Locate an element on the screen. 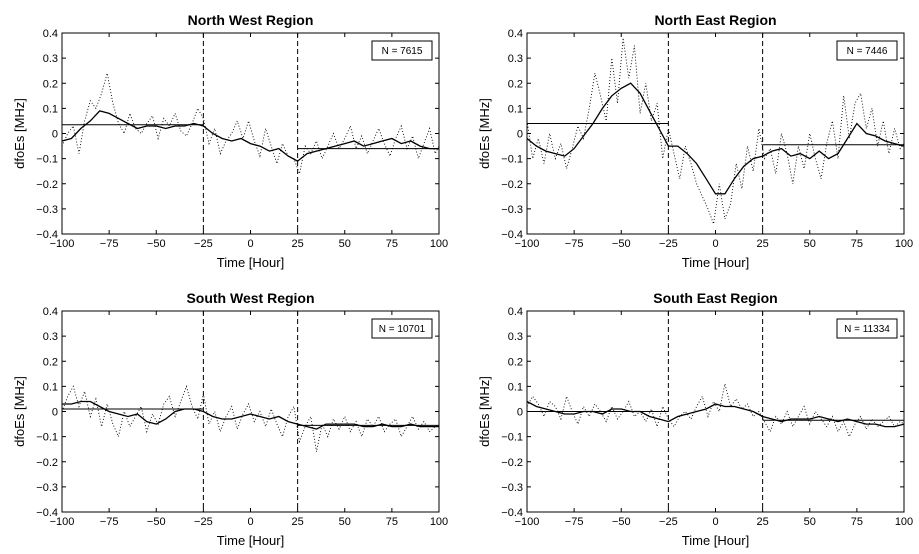  sample-count-label: N = 11334 is located at coordinates (867, 329).